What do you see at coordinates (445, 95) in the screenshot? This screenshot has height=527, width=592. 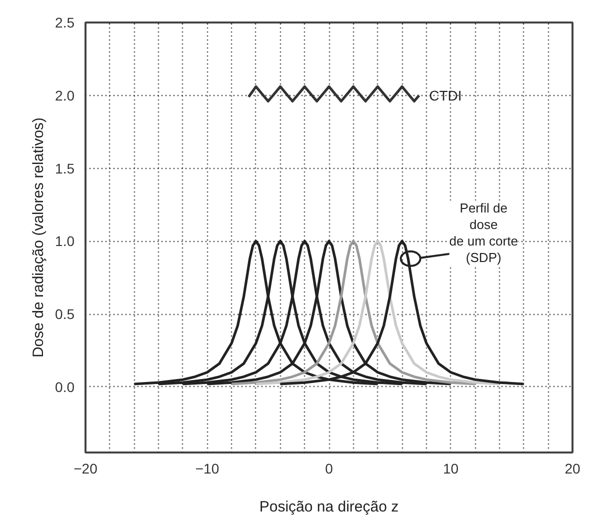 I see `series-label: CTDI` at bounding box center [445, 95].